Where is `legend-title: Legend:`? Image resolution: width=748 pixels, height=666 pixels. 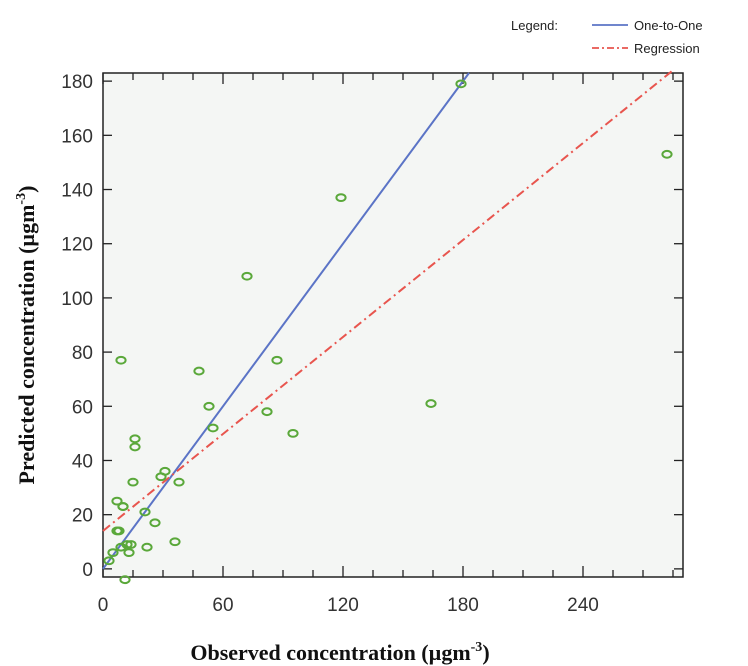
legend-title: Legend: is located at coordinates (534, 25).